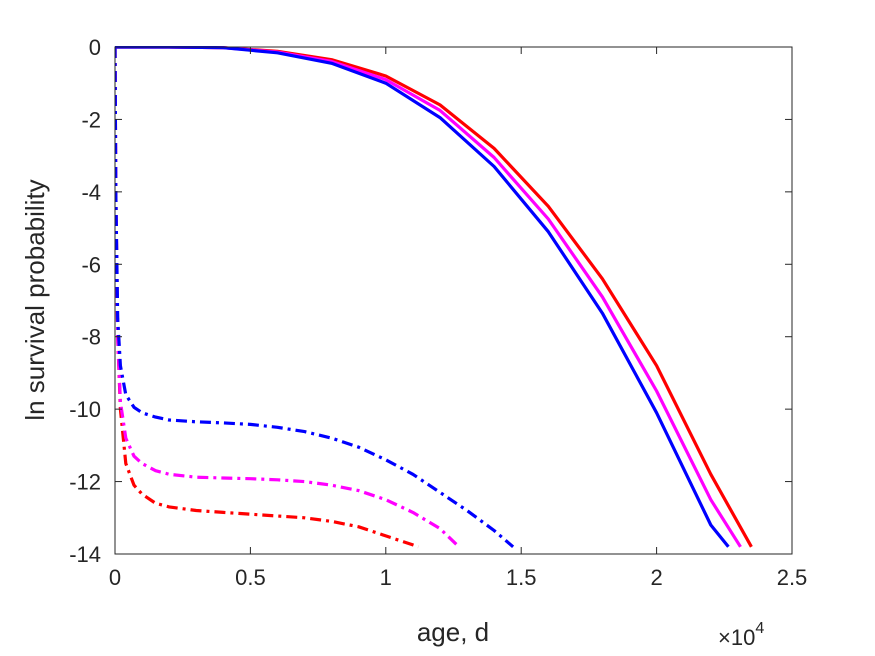 Image resolution: width=875 pixels, height=656 pixels. I want to click on y-tick-label: -2, so click(91, 119).